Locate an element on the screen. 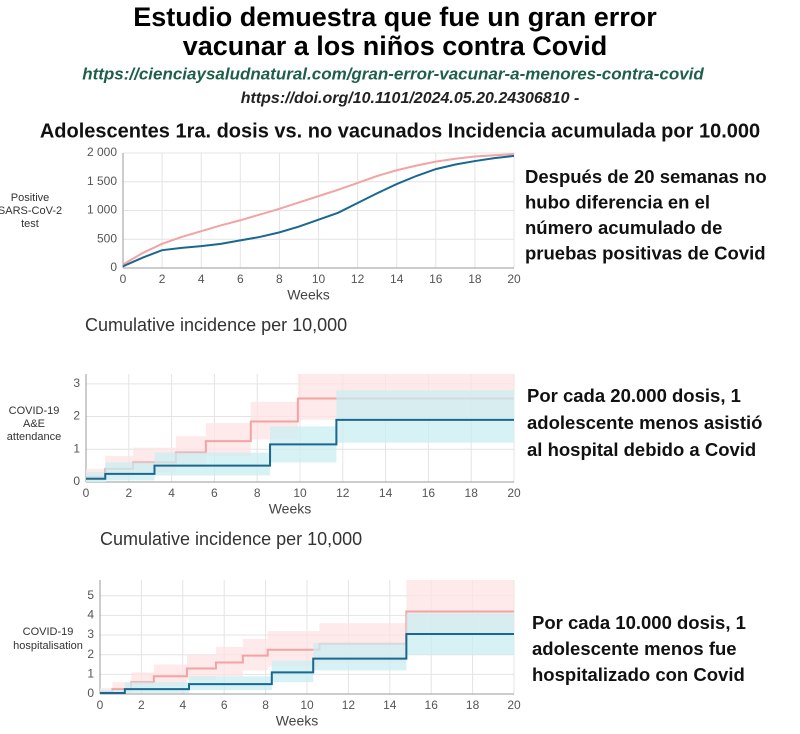  annotation: pruebas positivas de Covid is located at coordinates (645, 252).